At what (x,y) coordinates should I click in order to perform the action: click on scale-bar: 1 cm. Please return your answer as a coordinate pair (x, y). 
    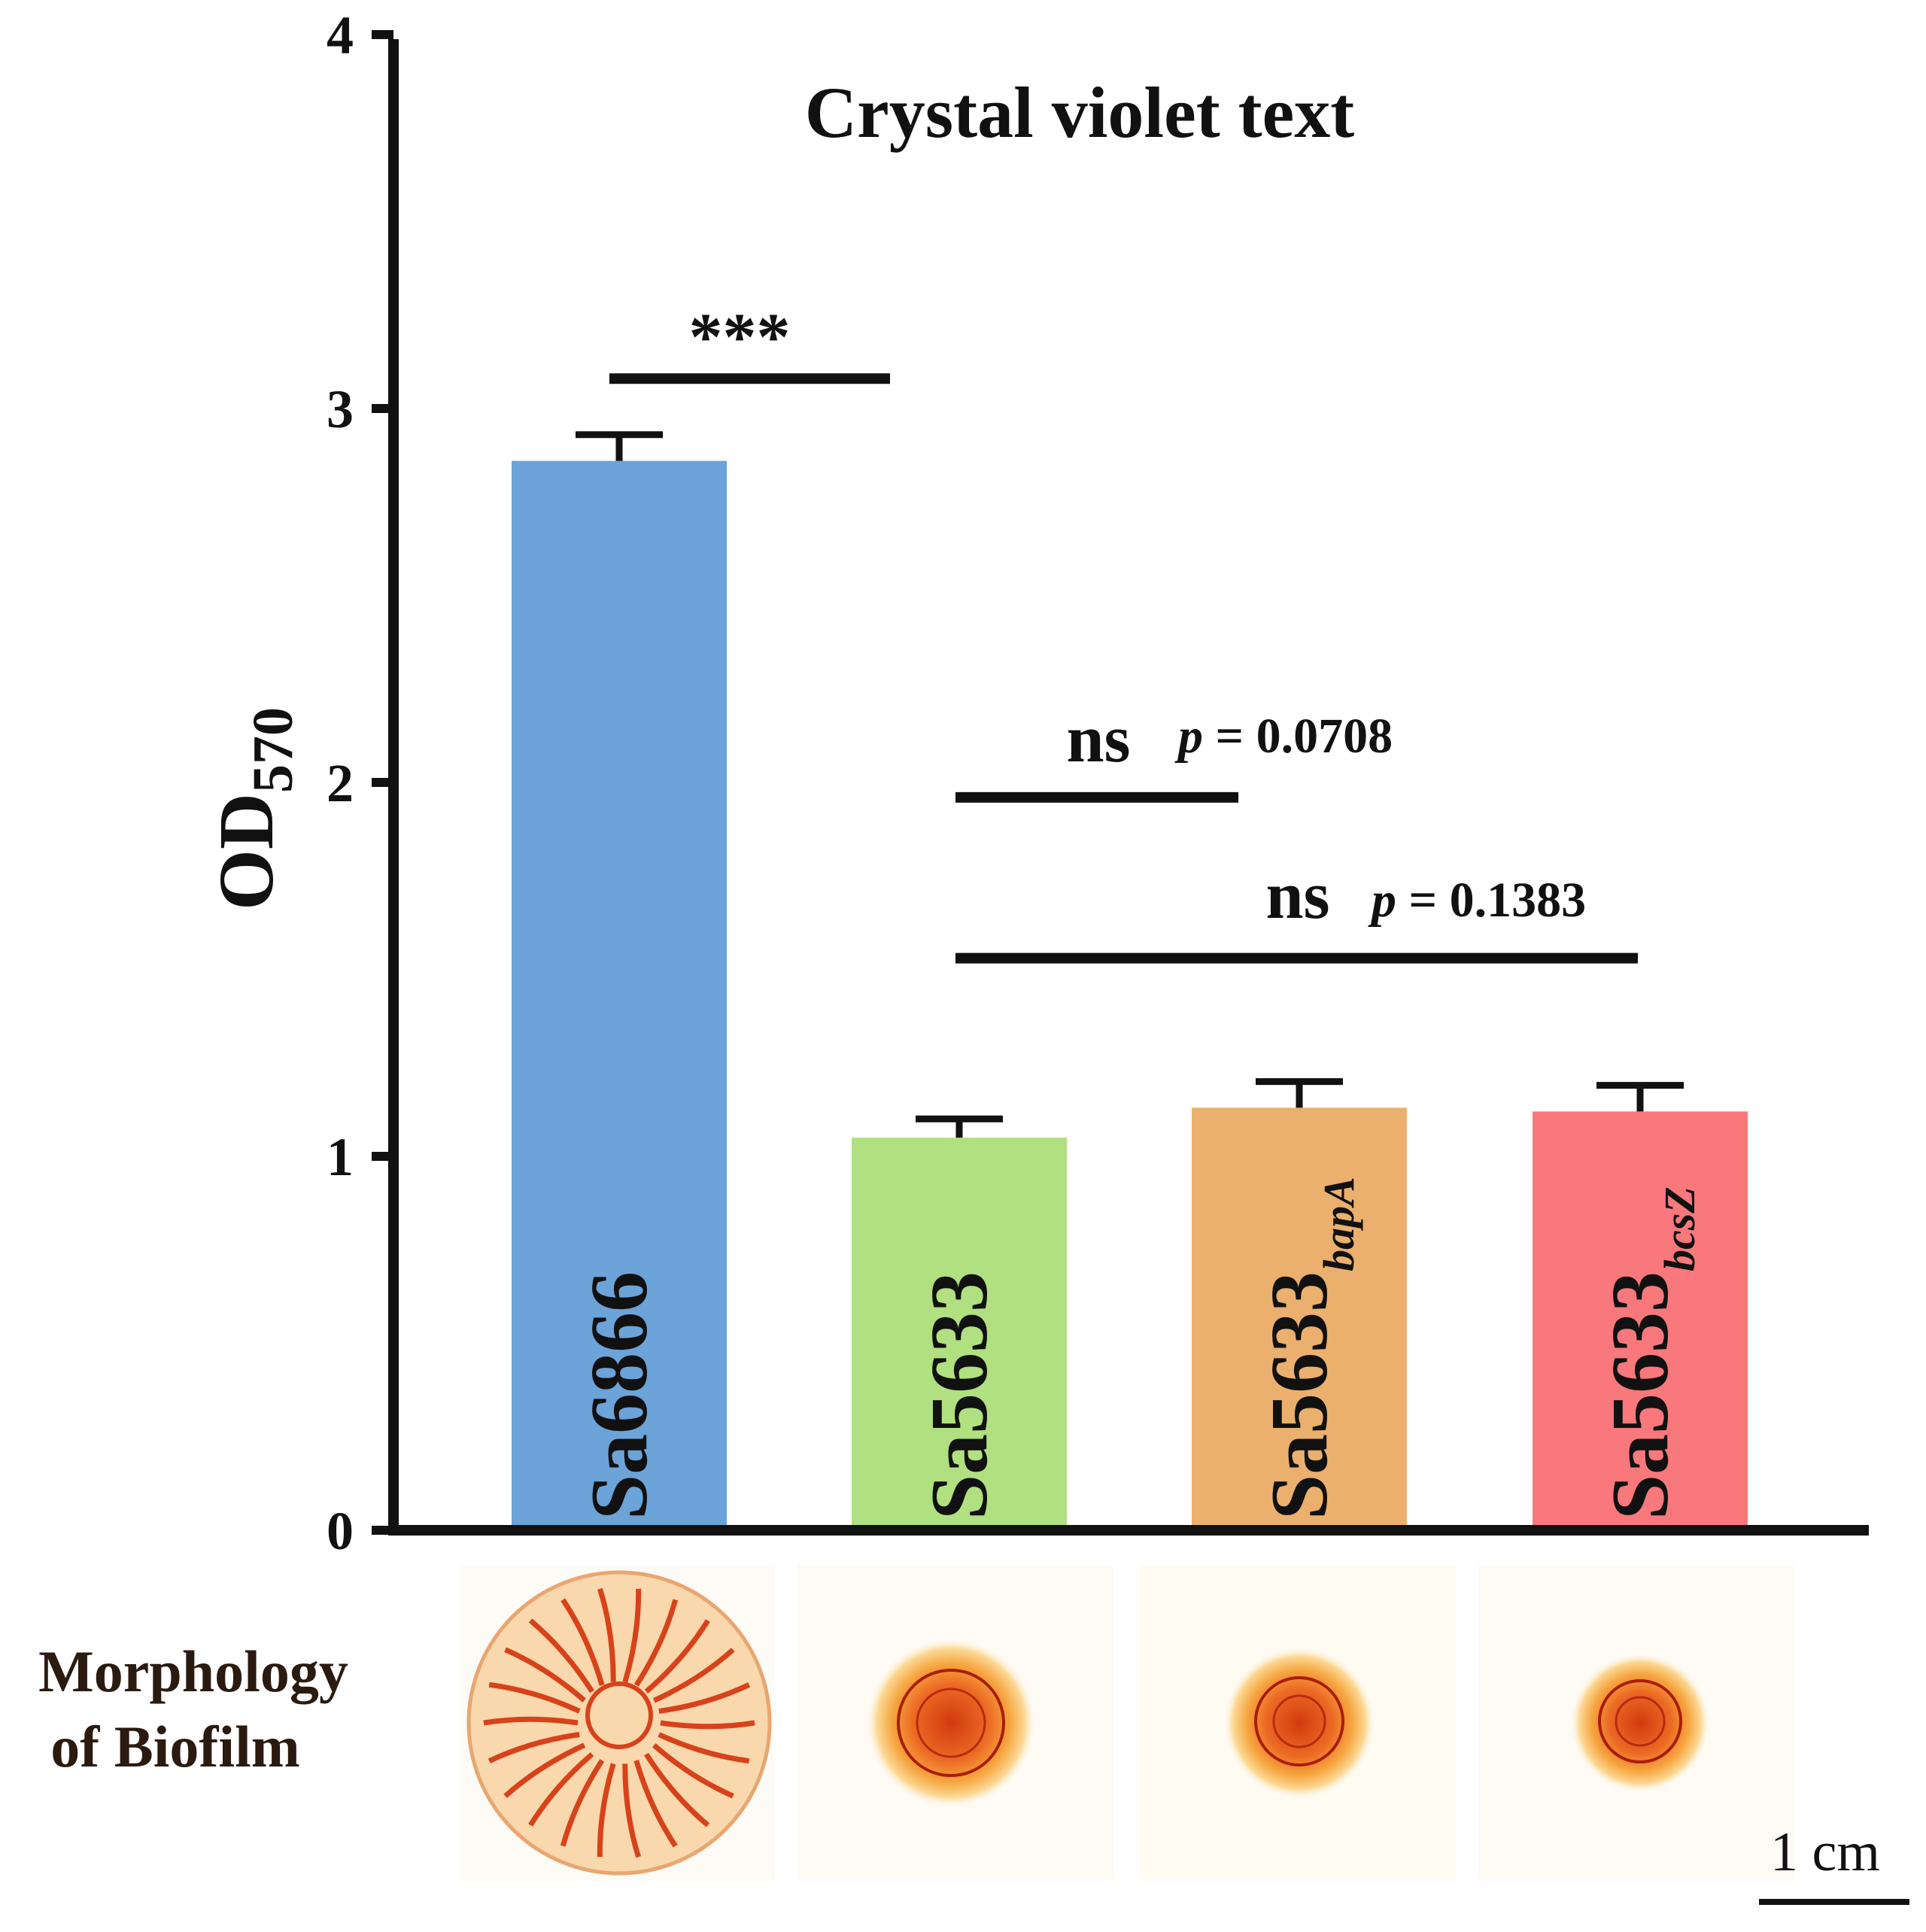
    Looking at the image, I should click on (1834, 1863).